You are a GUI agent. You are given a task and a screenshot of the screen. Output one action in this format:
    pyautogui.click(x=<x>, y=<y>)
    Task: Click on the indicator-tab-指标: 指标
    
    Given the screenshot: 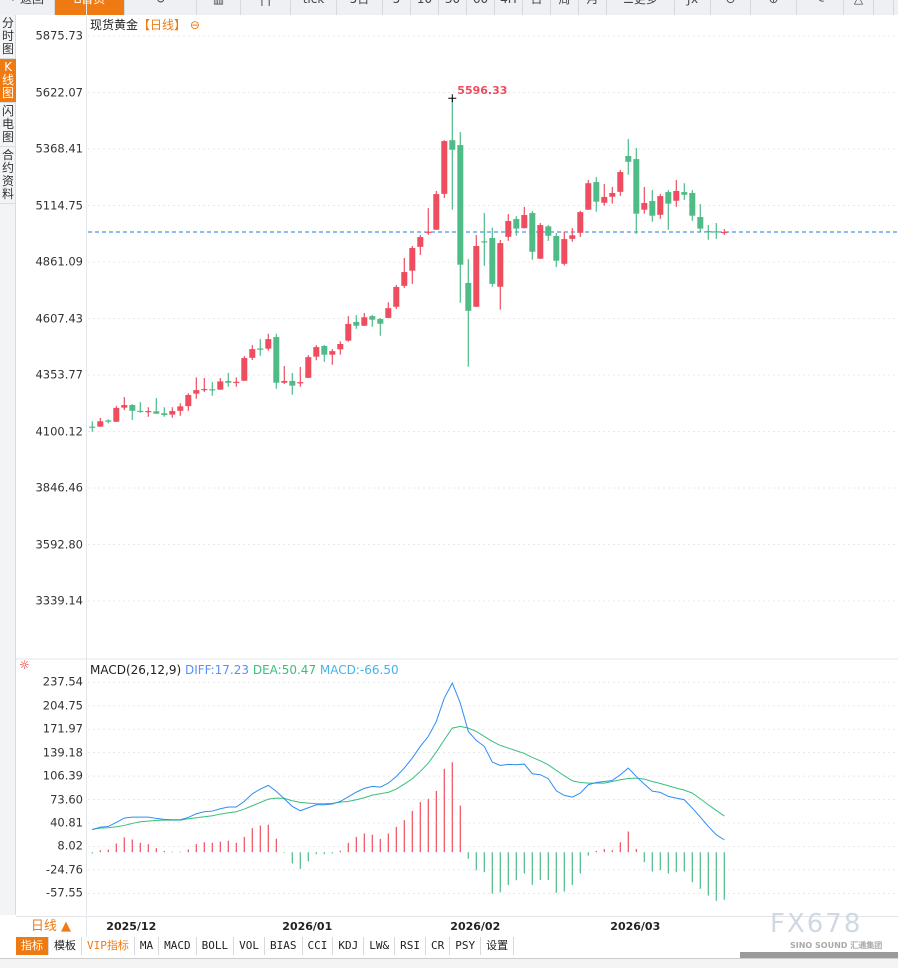 What is the action you would take?
    pyautogui.click(x=32, y=946)
    